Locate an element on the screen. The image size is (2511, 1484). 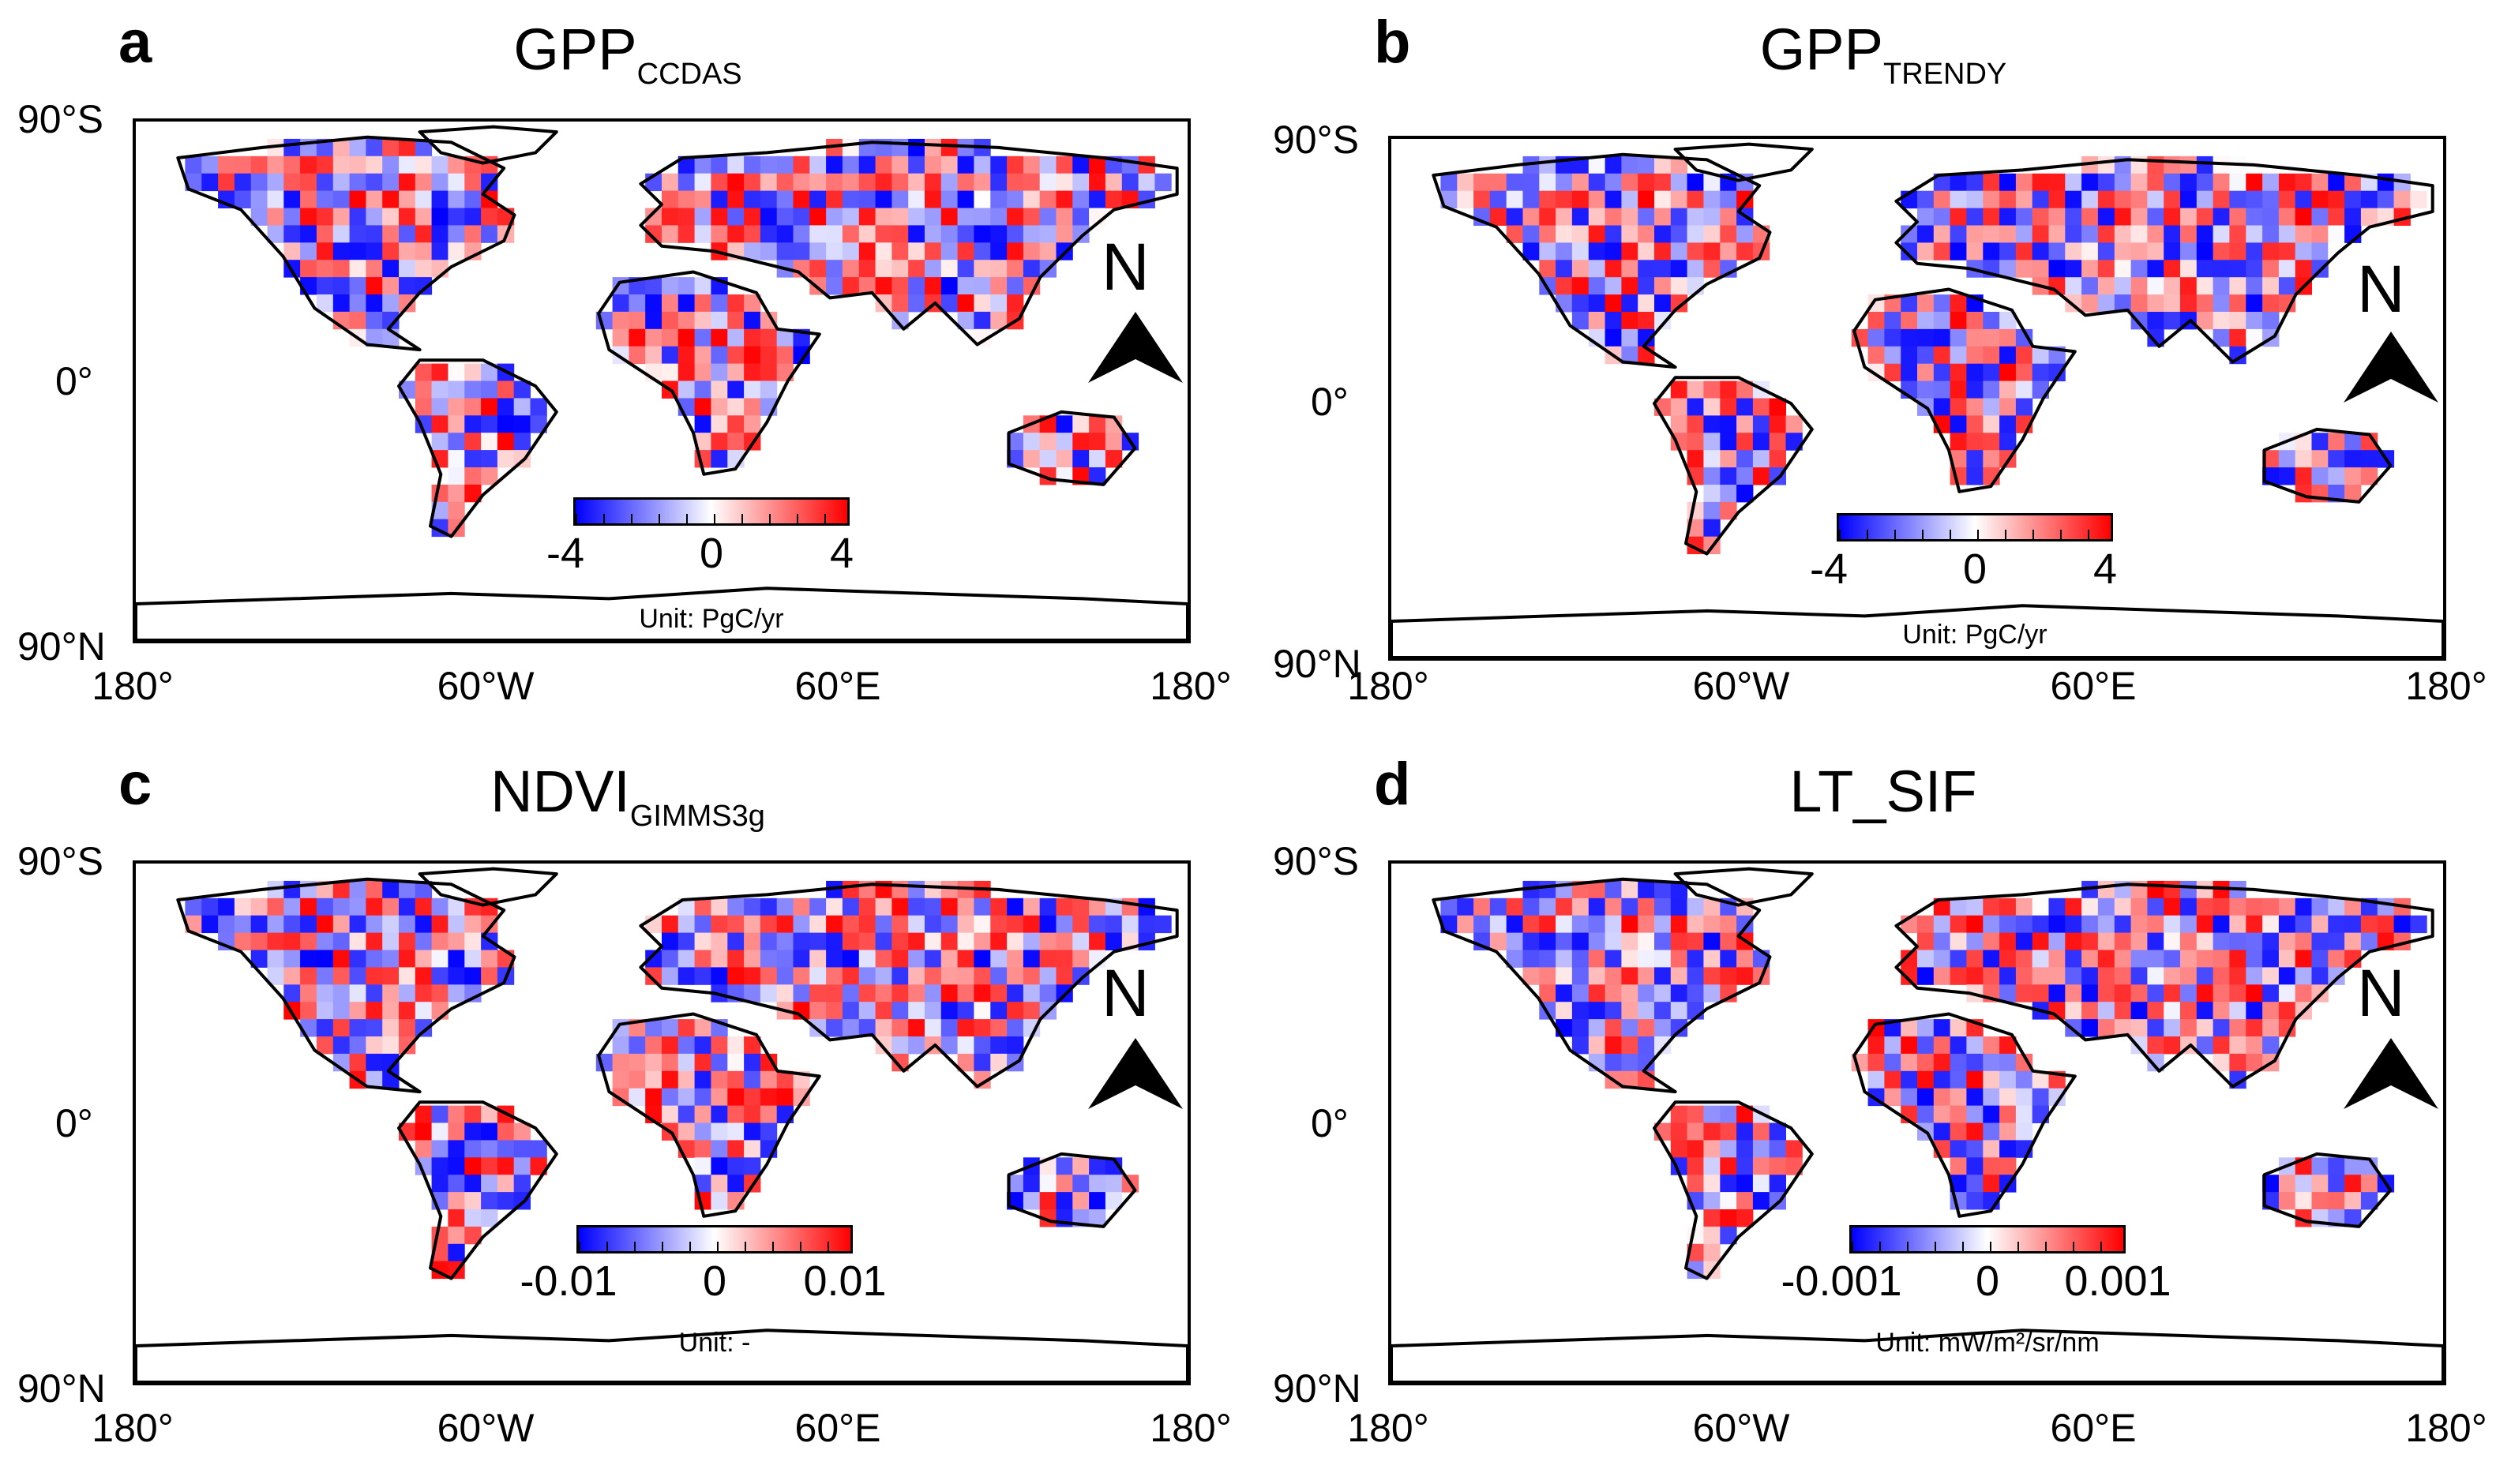
lat-label-top: 90°S is located at coordinates (1316, 861).